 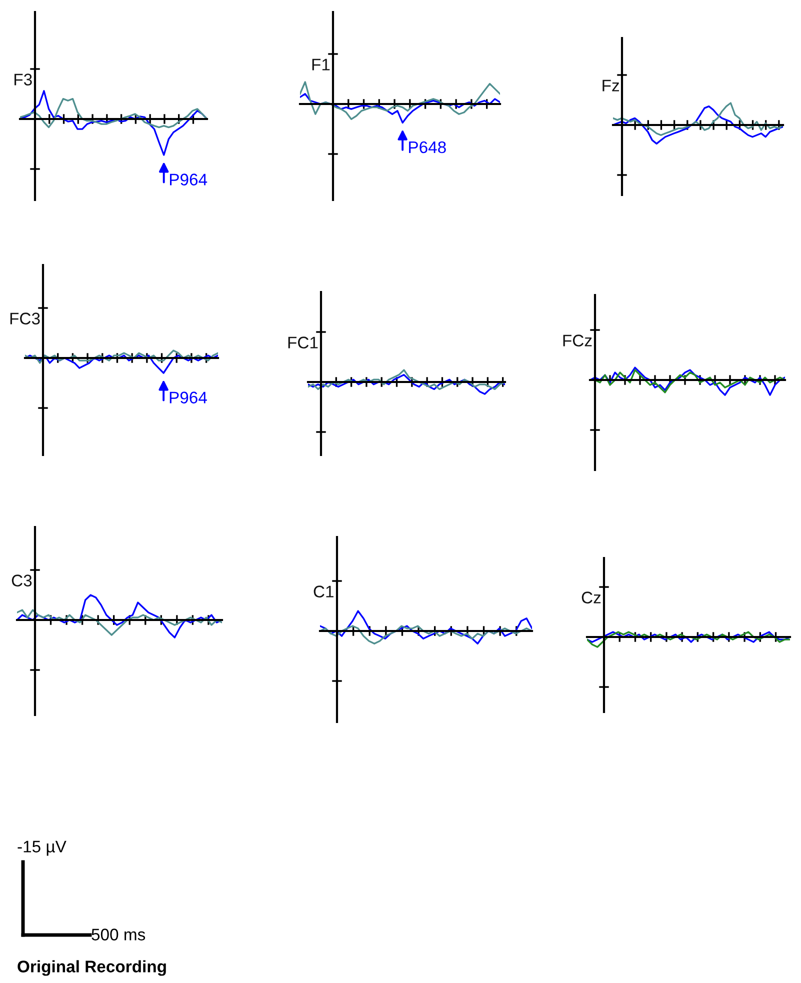 What do you see at coordinates (427, 147) in the screenshot?
I see `text: P648` at bounding box center [427, 147].